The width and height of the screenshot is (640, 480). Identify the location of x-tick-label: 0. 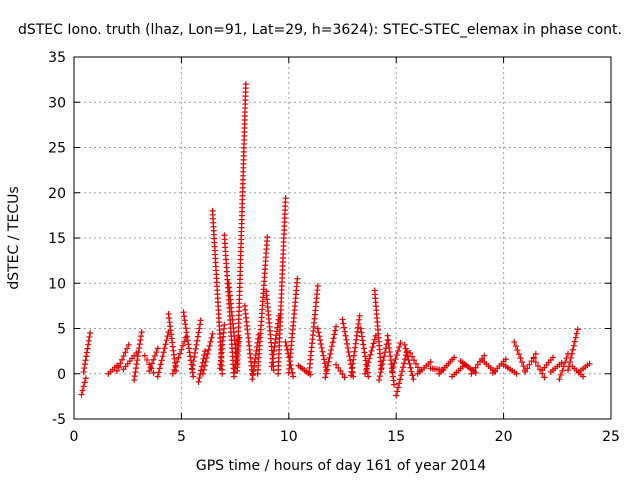
(74, 437).